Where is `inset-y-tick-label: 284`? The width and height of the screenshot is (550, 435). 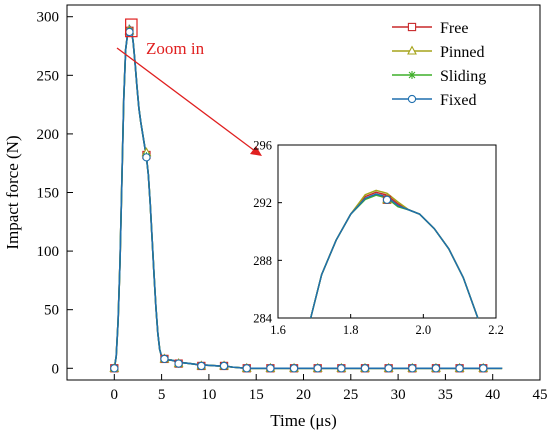
inset-y-tick-label: 284 is located at coordinates (263, 319).